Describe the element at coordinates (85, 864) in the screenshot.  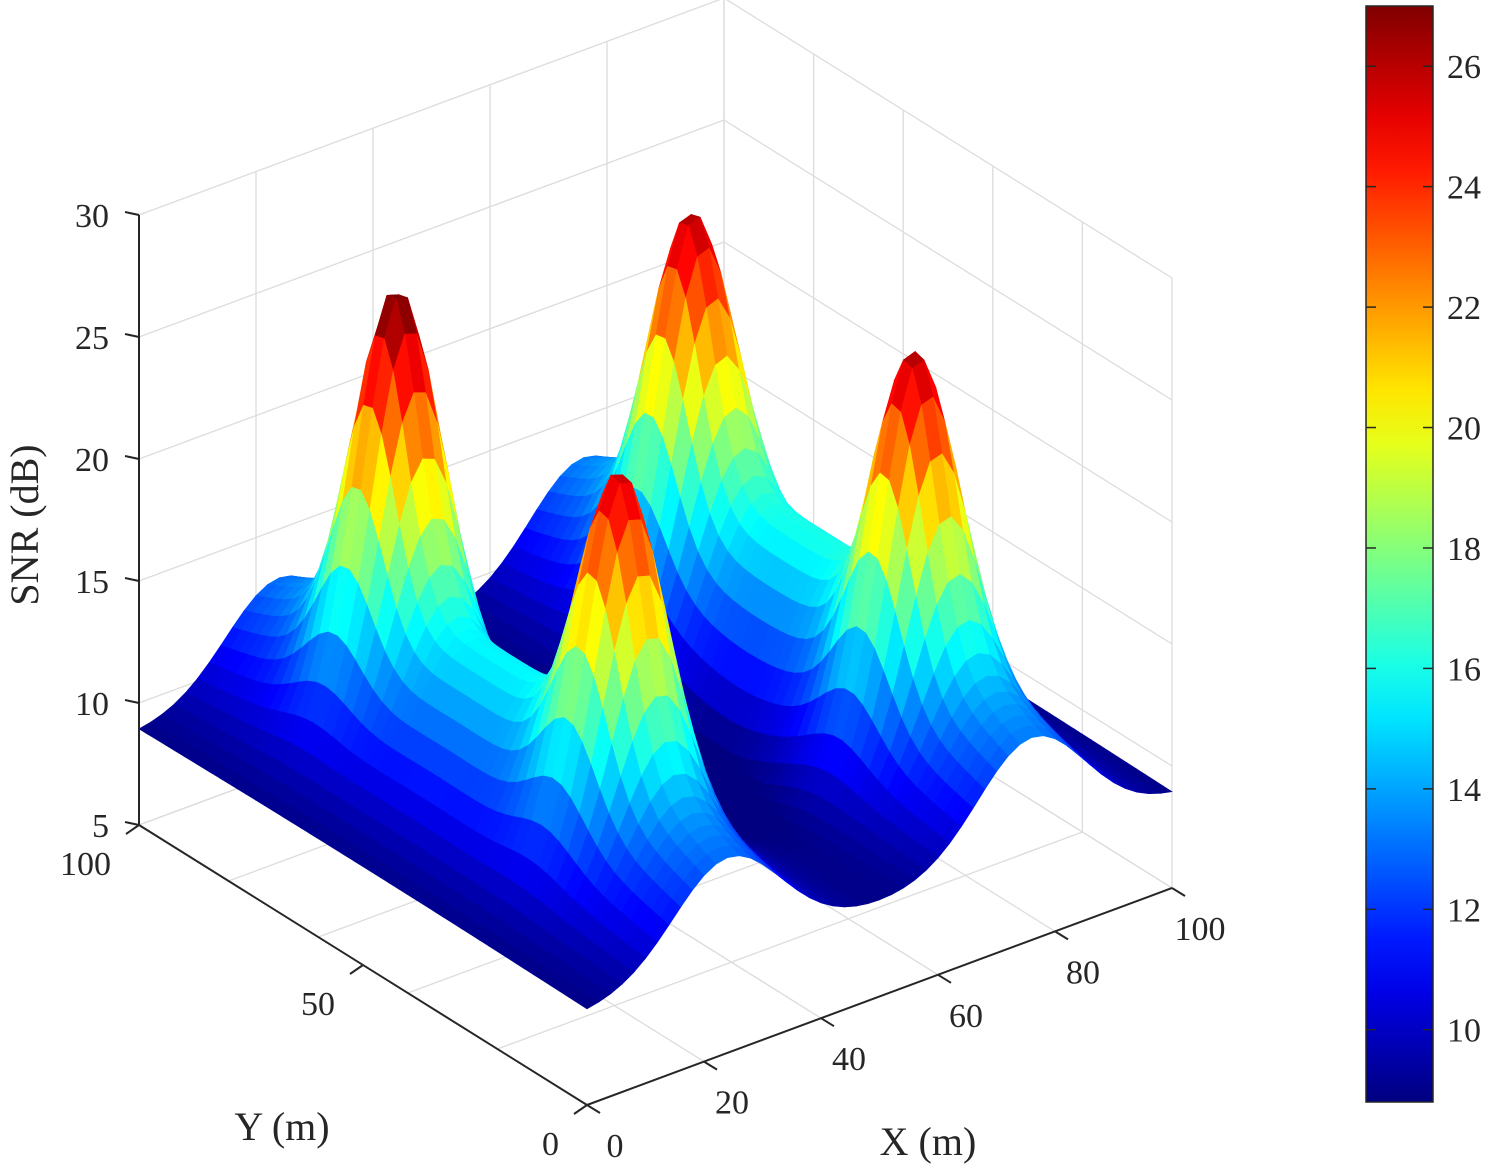
I see `y-tick-label: 100` at that location.